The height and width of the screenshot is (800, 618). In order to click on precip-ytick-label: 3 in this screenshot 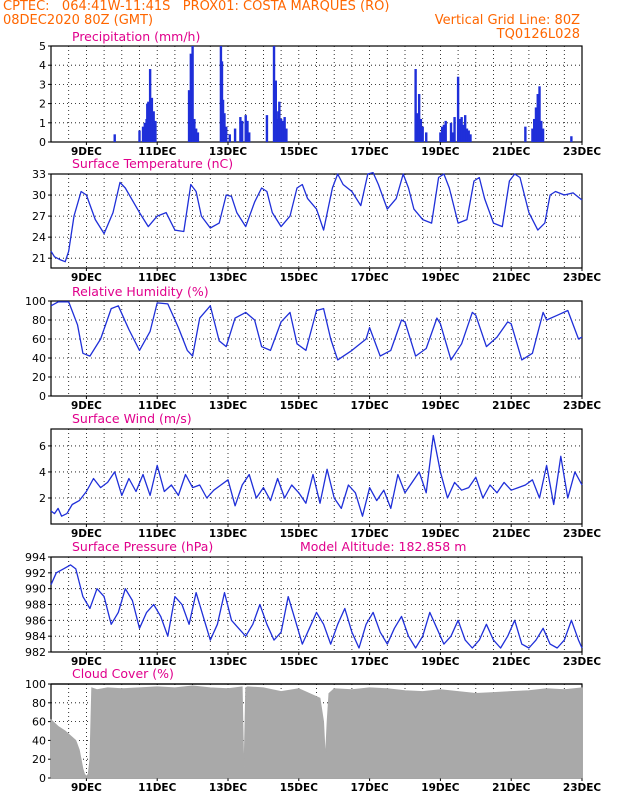, I will do `click(42, 84)`.